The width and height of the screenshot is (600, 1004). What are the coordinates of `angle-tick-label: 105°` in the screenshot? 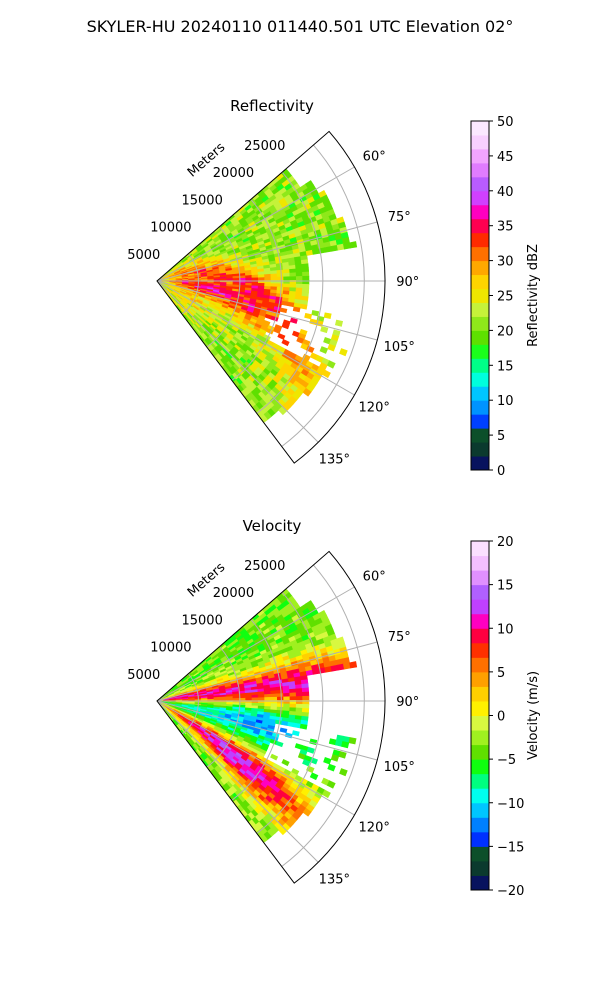 It's located at (399, 767).